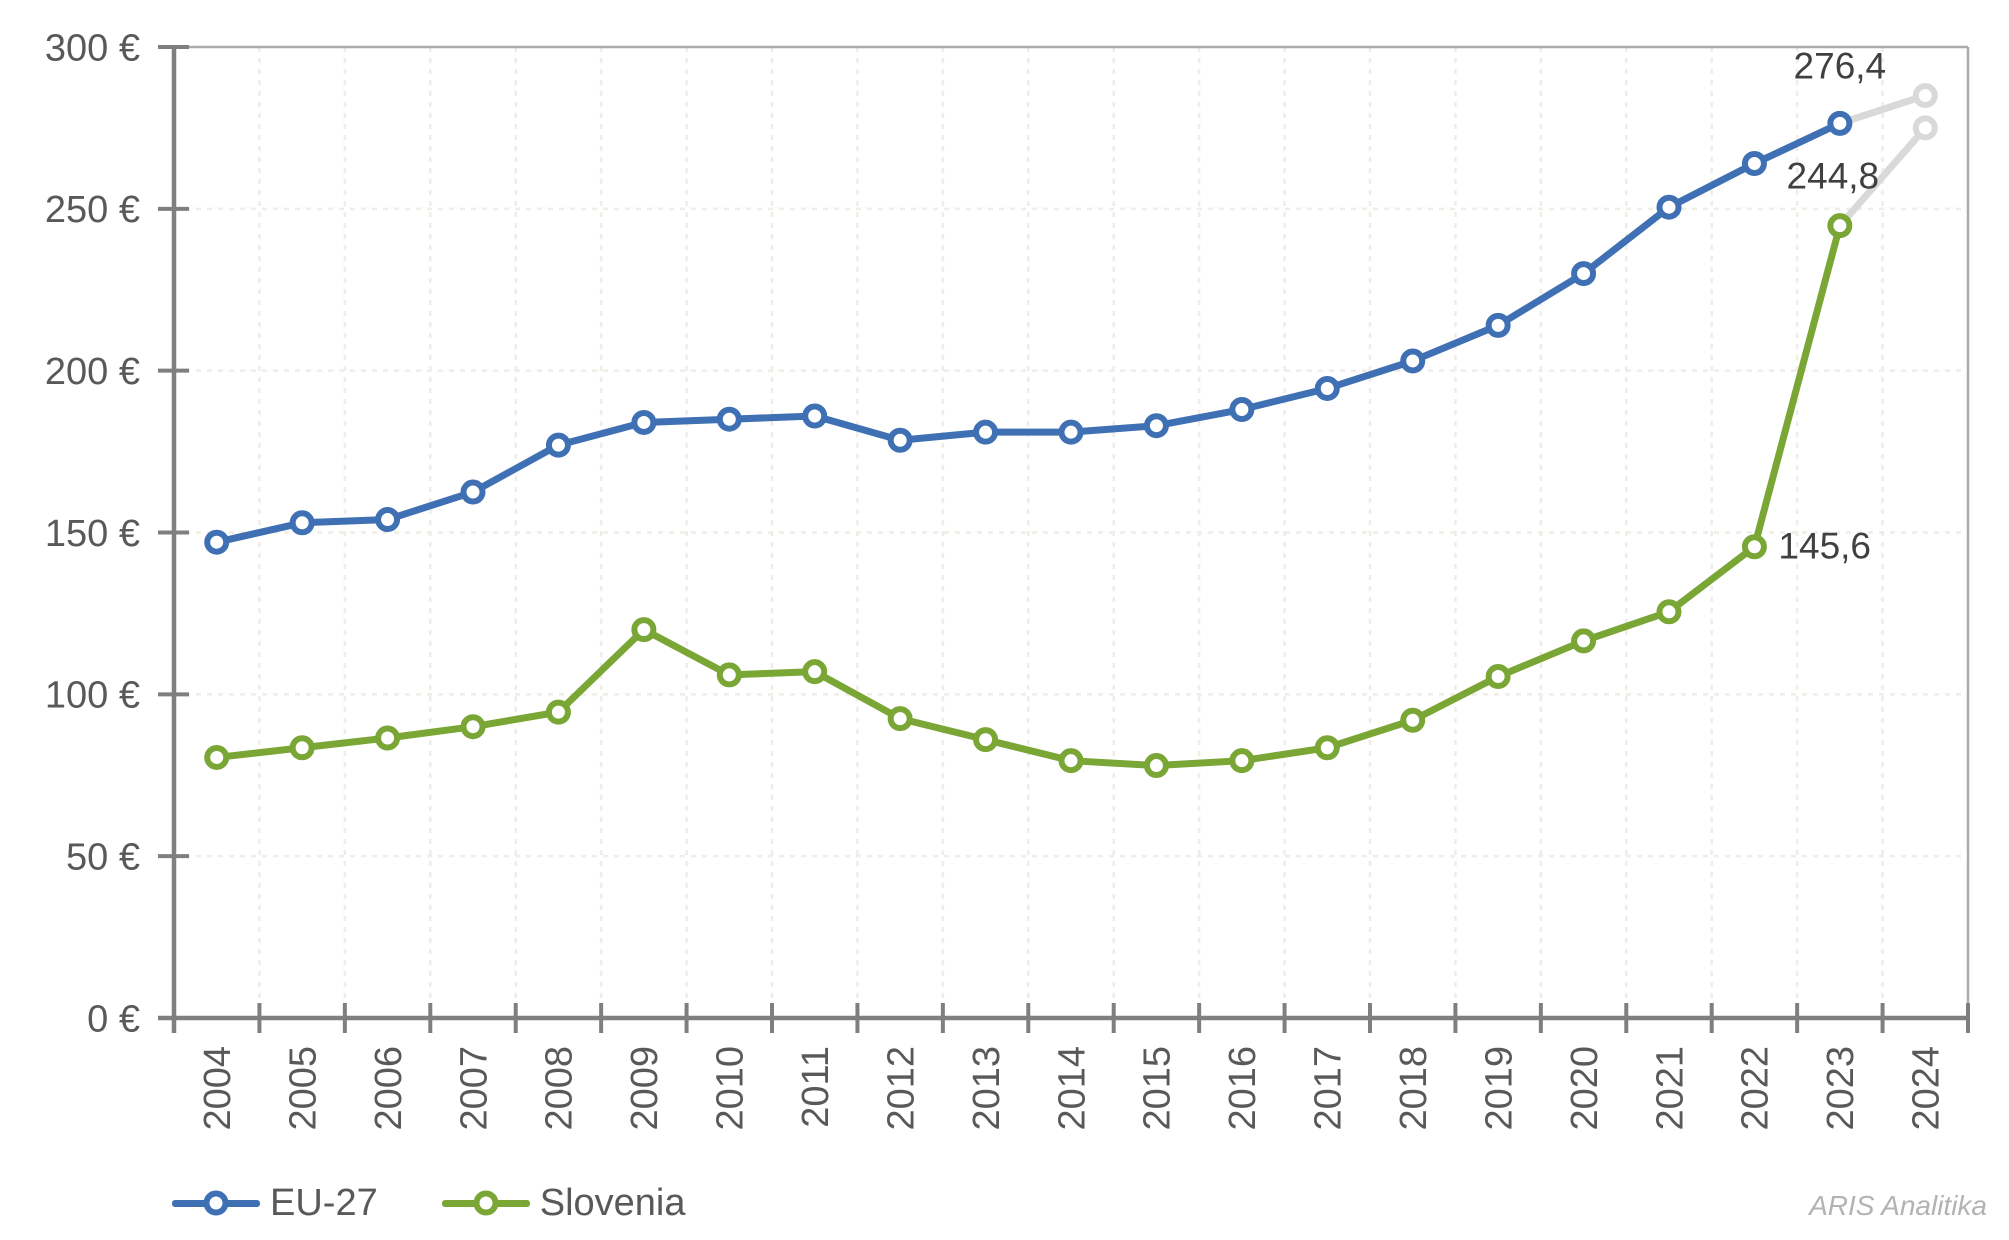 The height and width of the screenshot is (1240, 2009). What do you see at coordinates (1158, 1088) in the screenshot?
I see `x-axis-label: 2015` at bounding box center [1158, 1088].